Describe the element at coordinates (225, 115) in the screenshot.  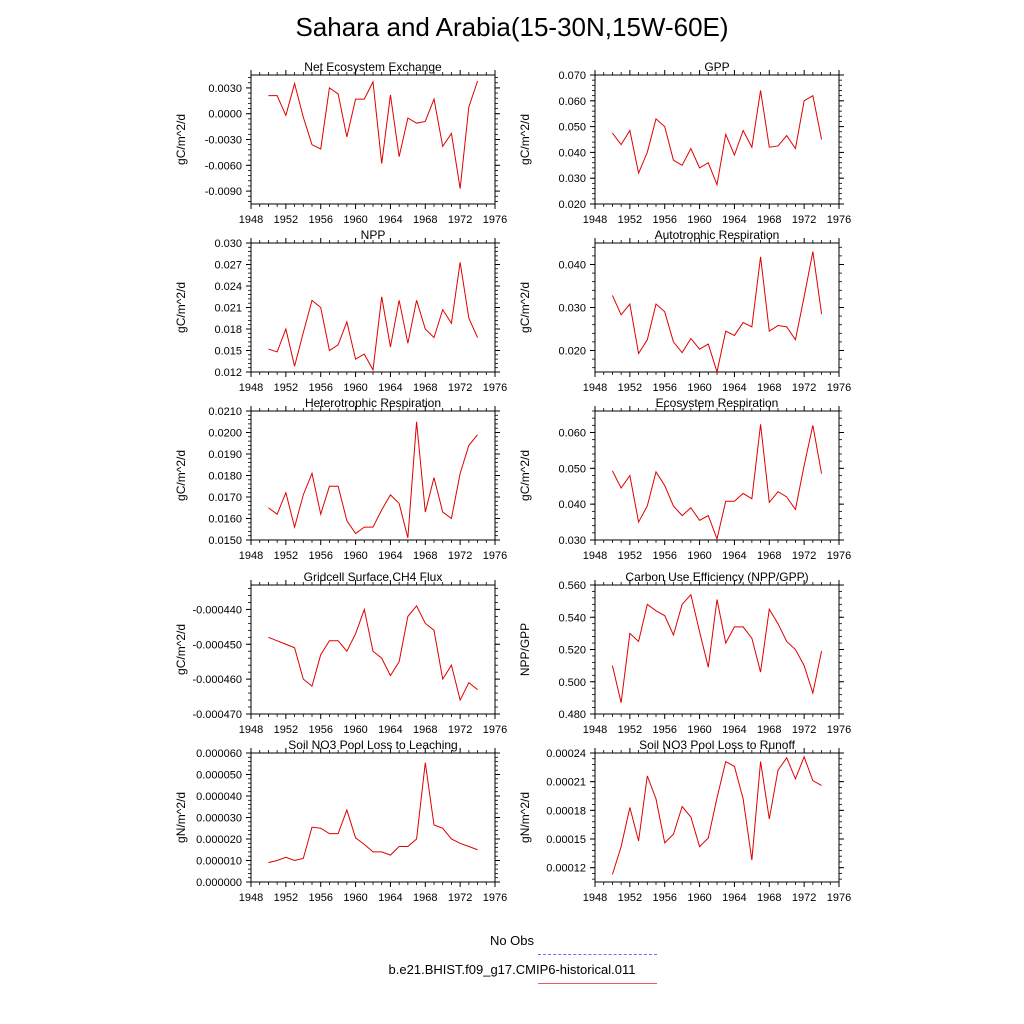
I see `y-tick-label: 0.0000` at that location.